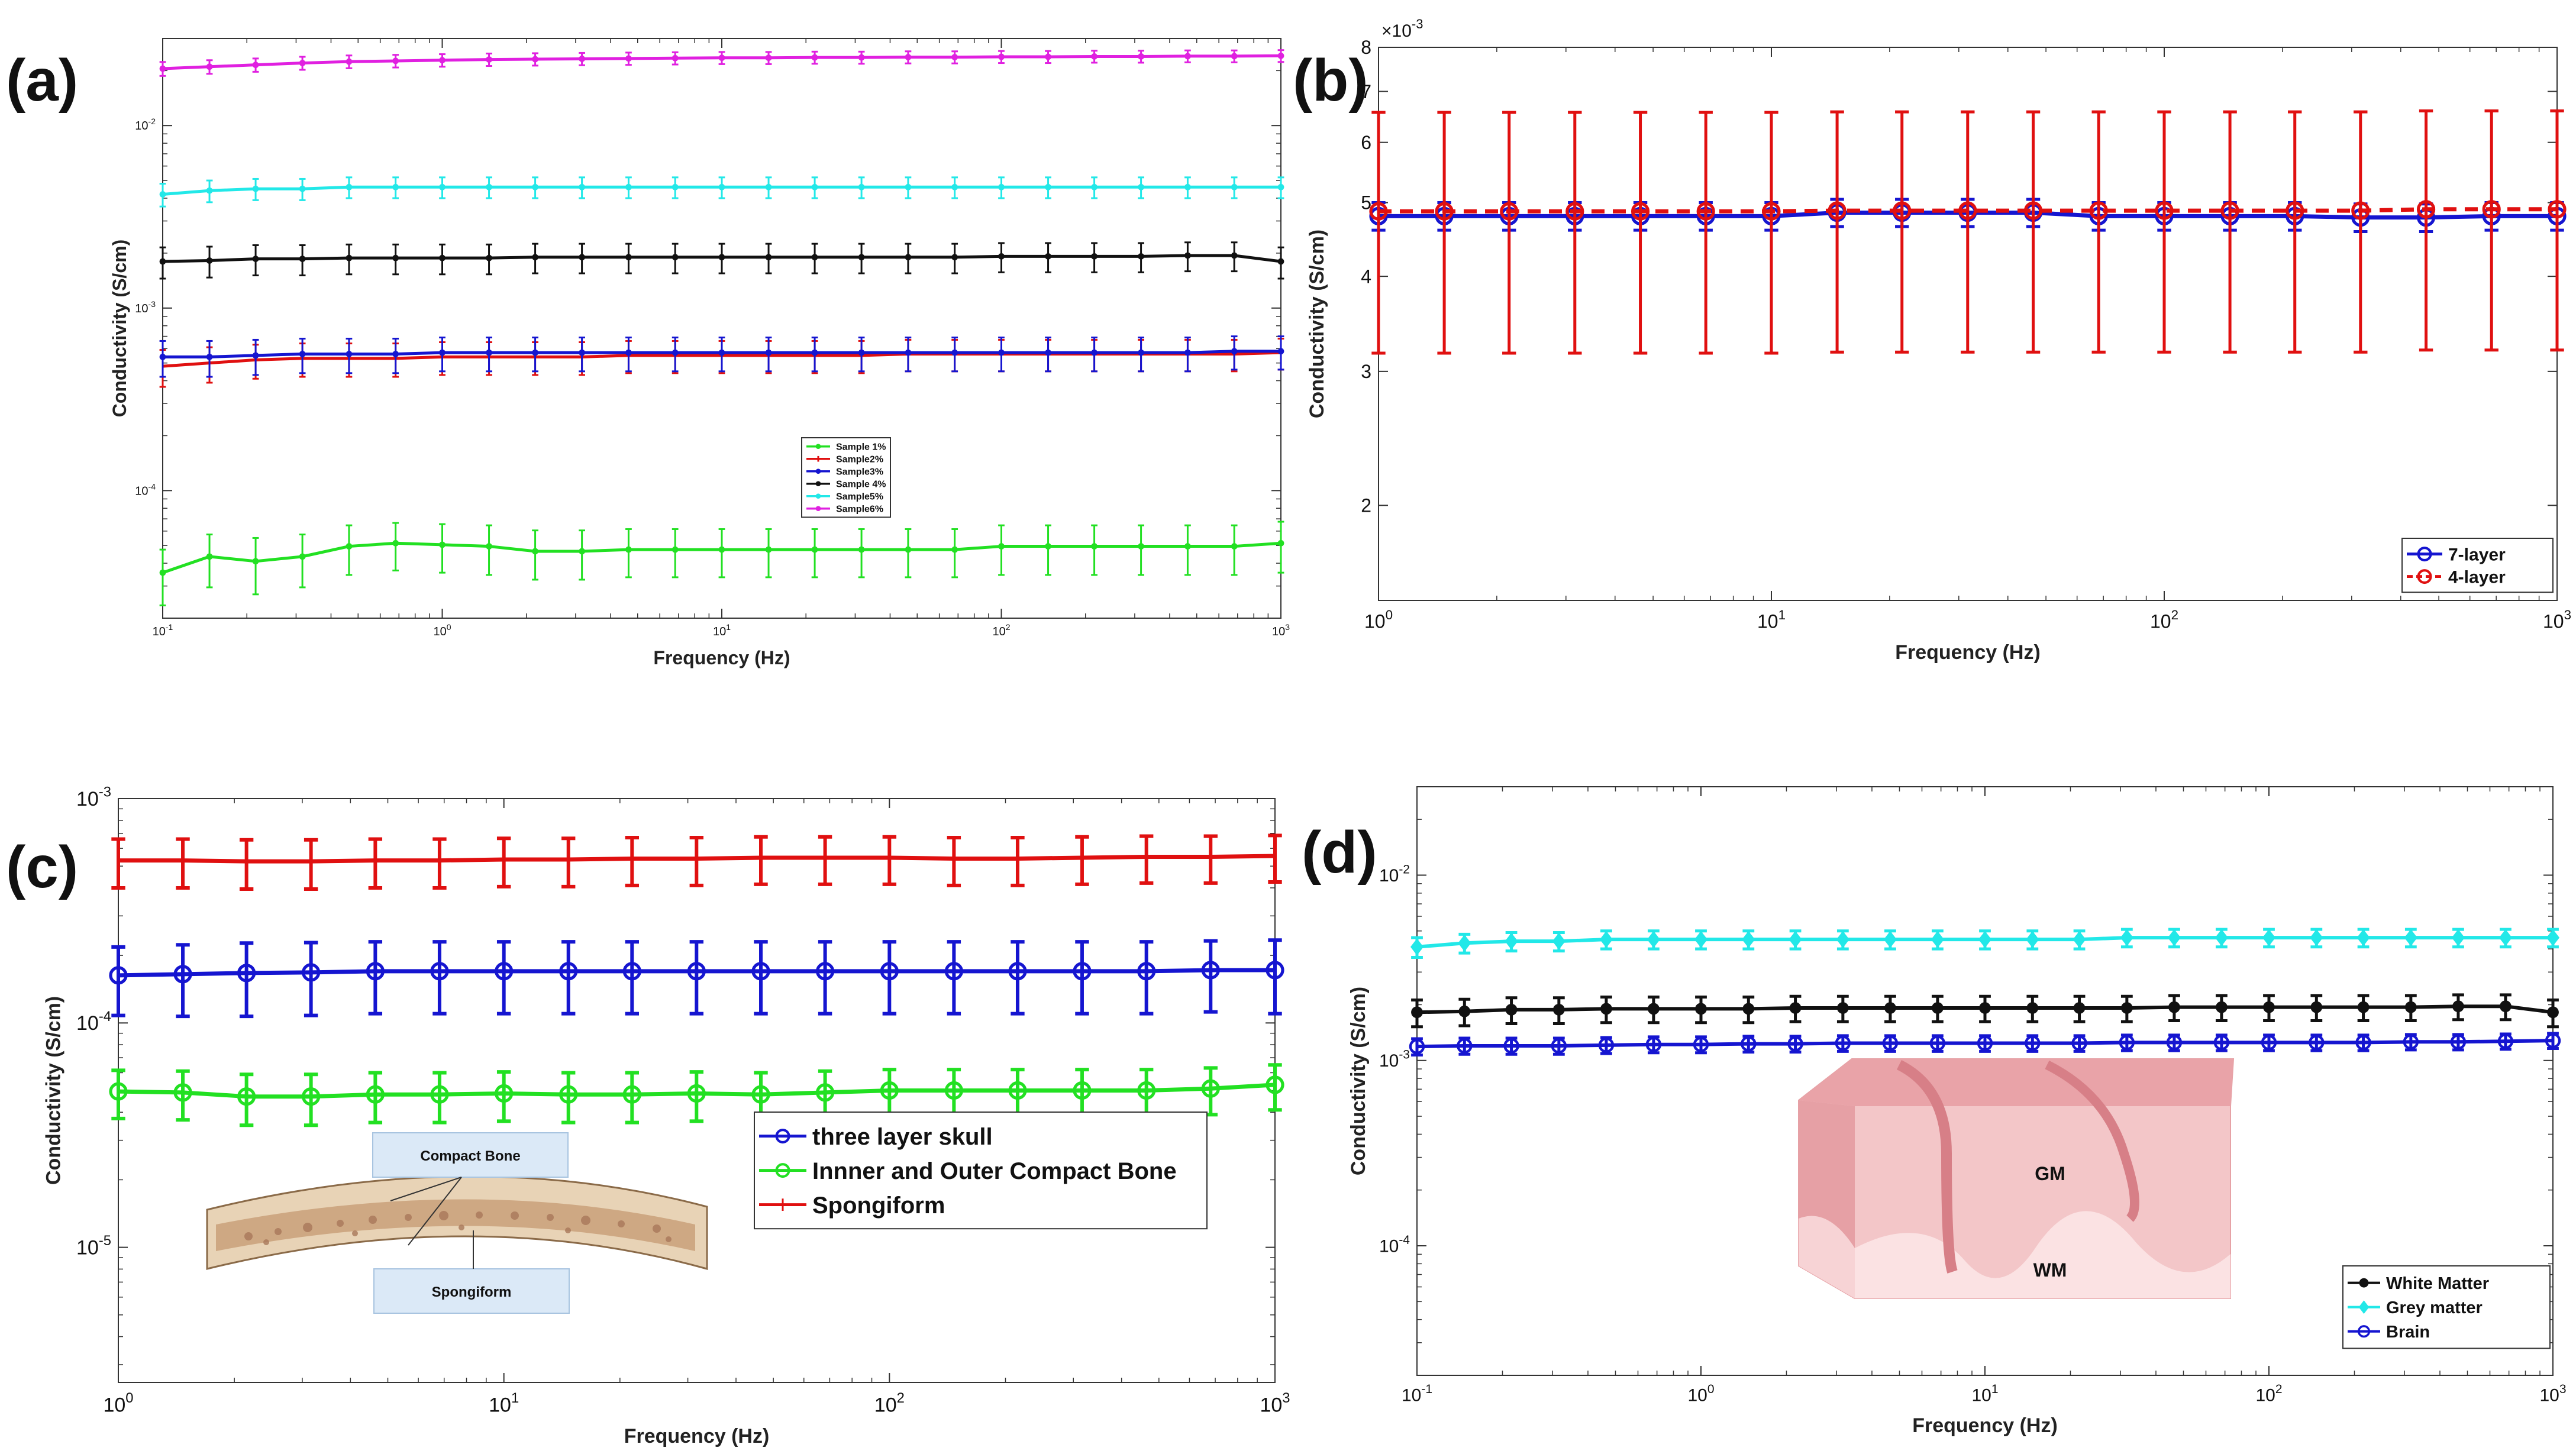 The width and height of the screenshot is (2576, 1454). What do you see at coordinates (105, 792) in the screenshot?
I see `y-tick-exponent: -3` at bounding box center [105, 792].